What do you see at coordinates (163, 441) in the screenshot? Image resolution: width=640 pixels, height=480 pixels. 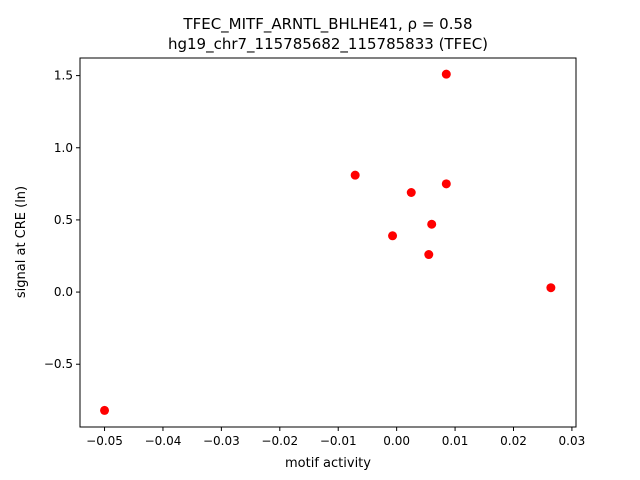 I see `x-tick-label: −0.04` at bounding box center [163, 441].